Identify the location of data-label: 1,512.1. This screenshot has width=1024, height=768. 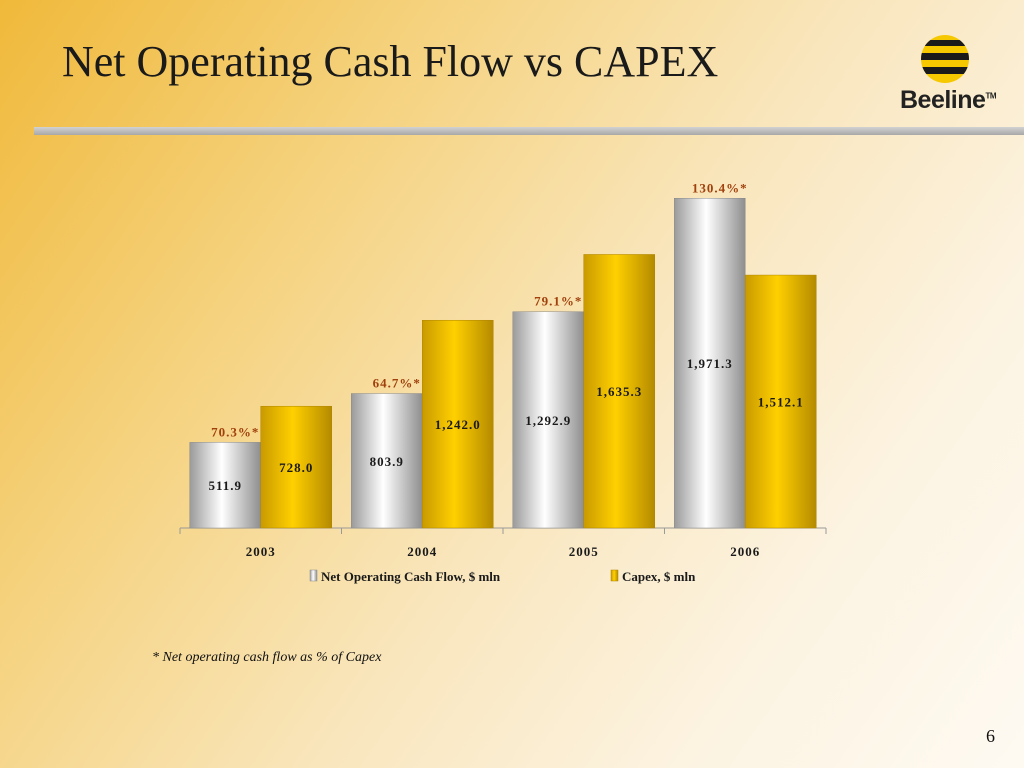
(781, 402).